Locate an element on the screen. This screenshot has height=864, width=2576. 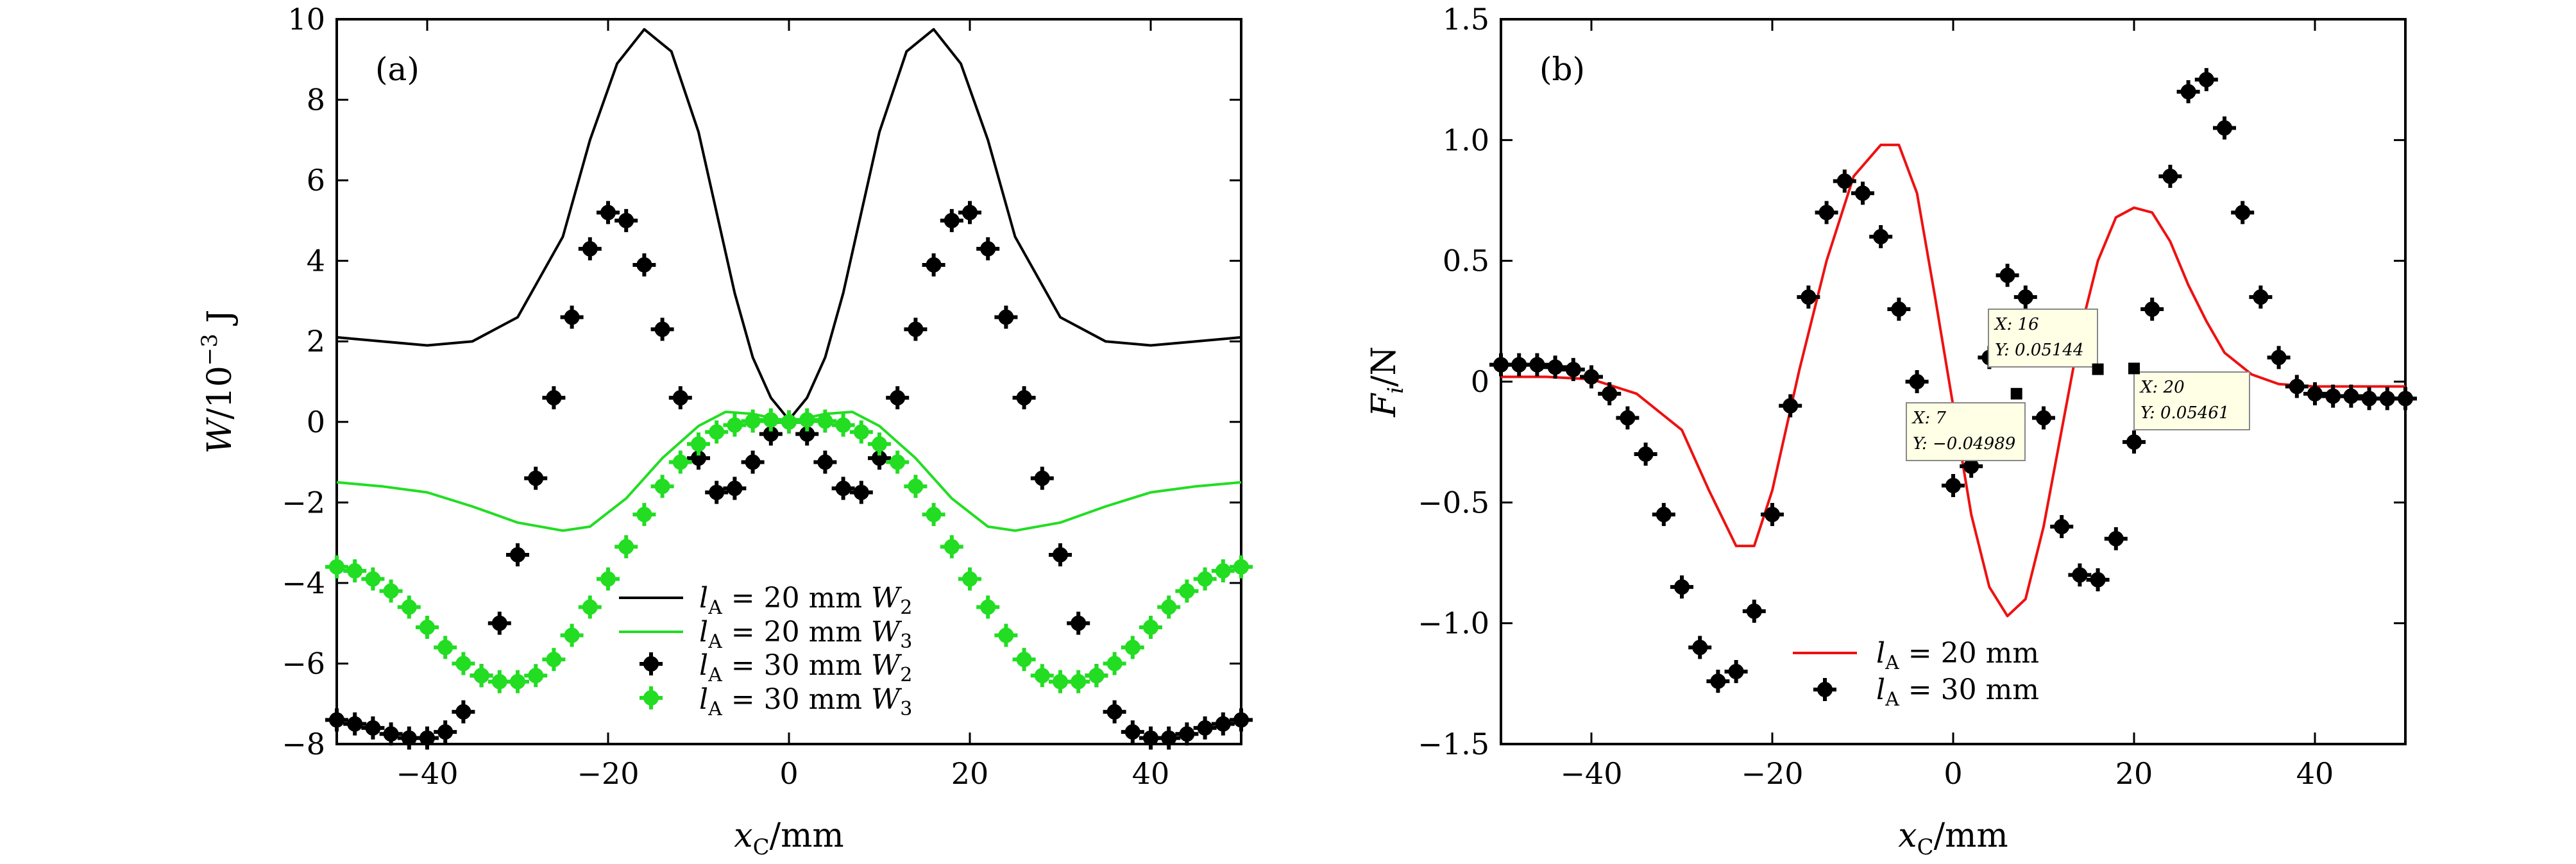
data-tip-x-label: X: 20 is located at coordinates (2162, 387).